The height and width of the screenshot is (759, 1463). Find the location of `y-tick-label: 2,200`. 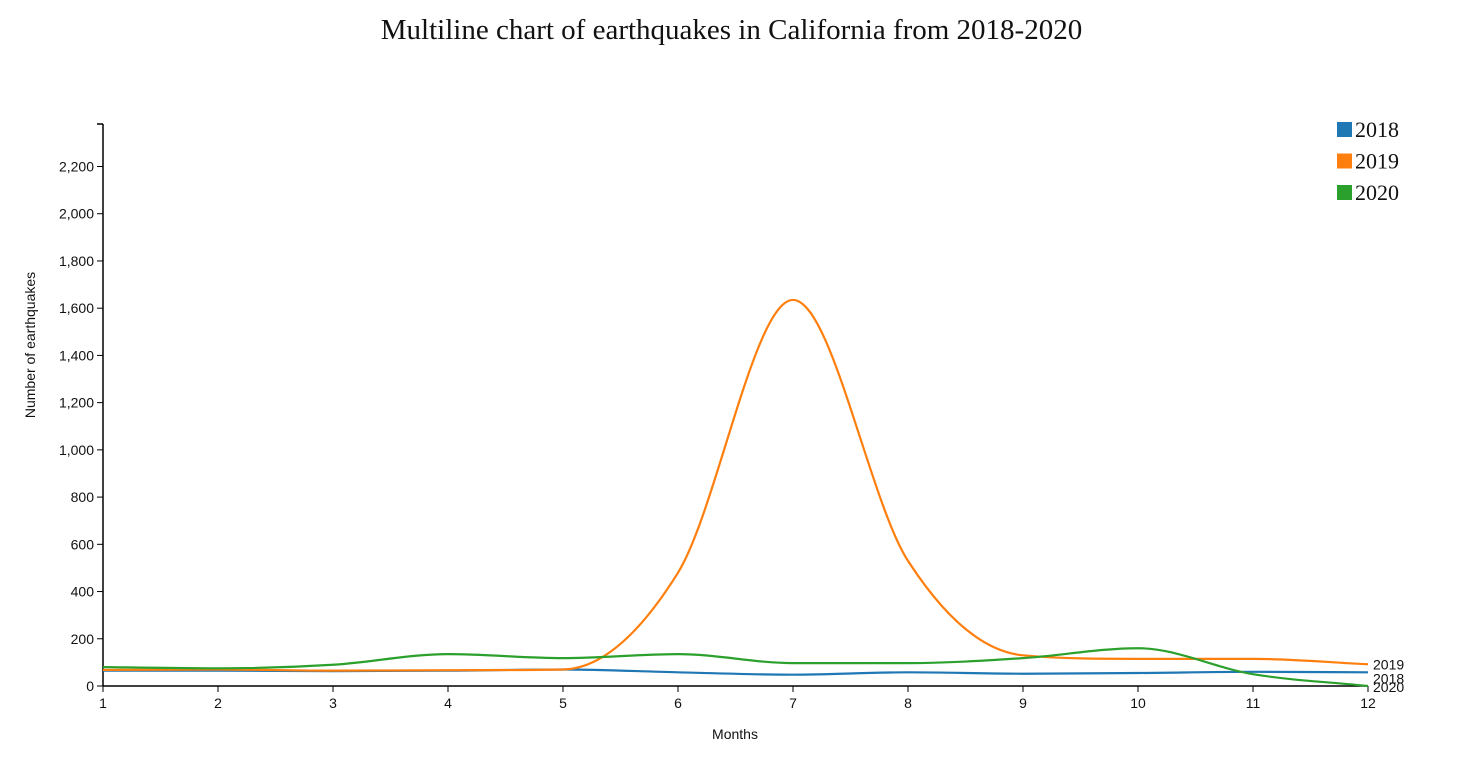

y-tick-label: 2,200 is located at coordinates (76, 167).